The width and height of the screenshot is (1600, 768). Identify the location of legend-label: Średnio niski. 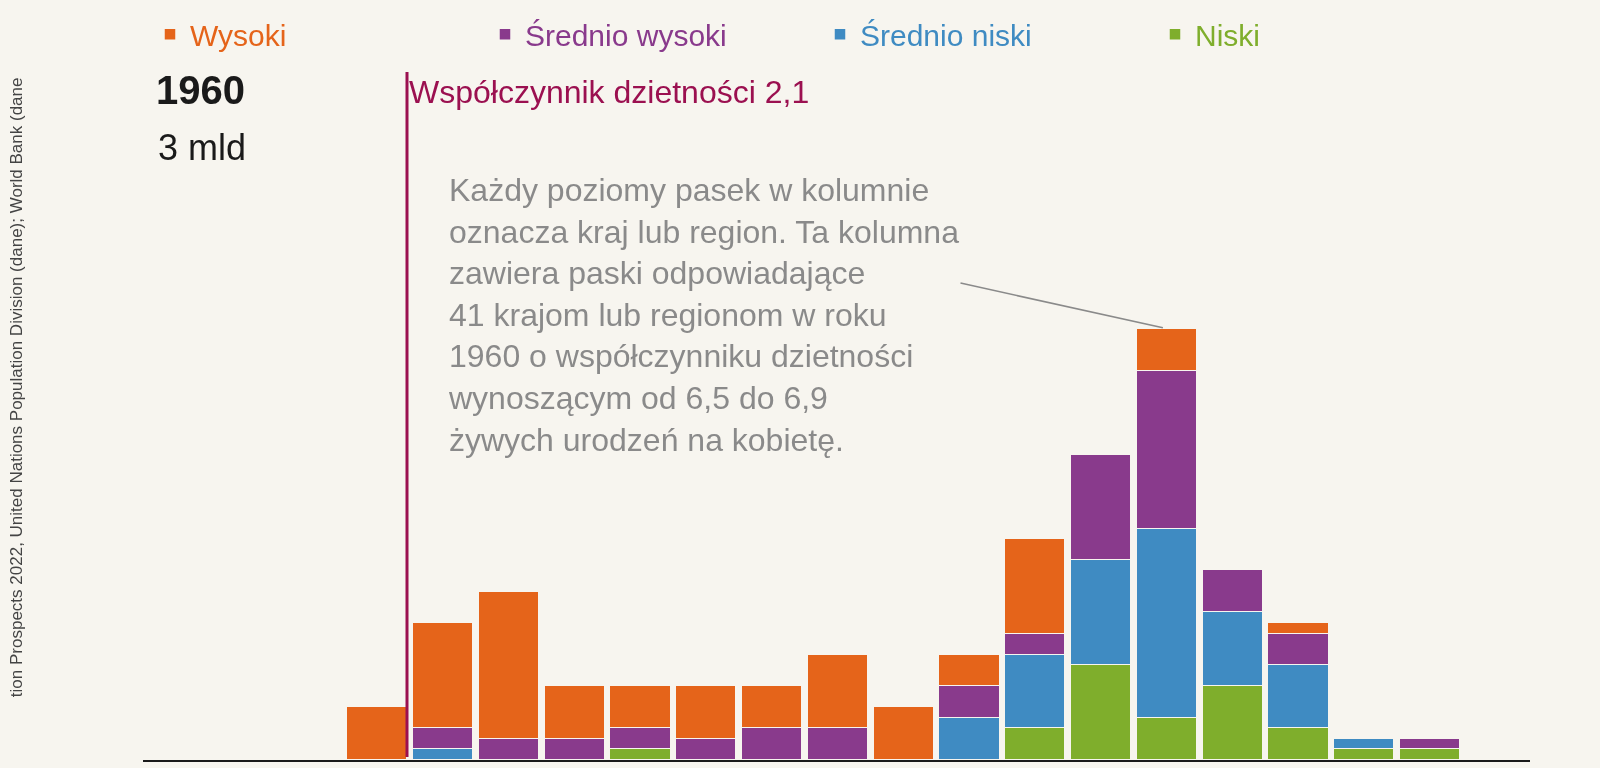
(946, 36).